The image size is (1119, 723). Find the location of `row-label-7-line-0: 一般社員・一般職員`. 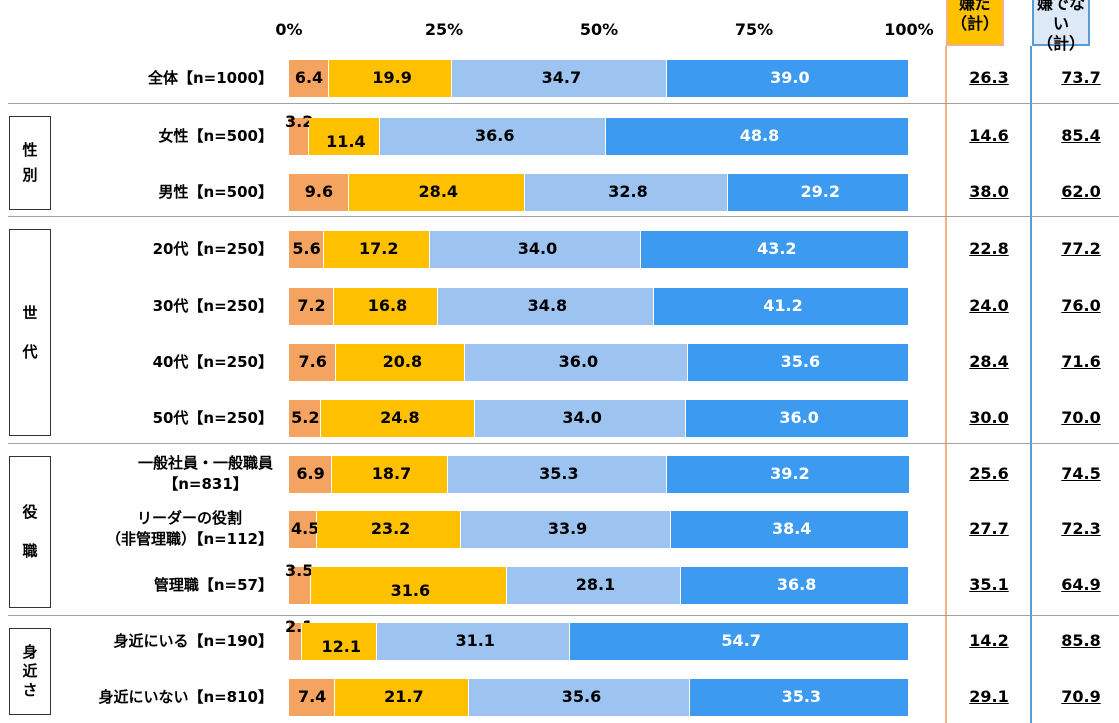

row-label-7-line-0: 一般社員・一般職員 is located at coordinates (205, 463).